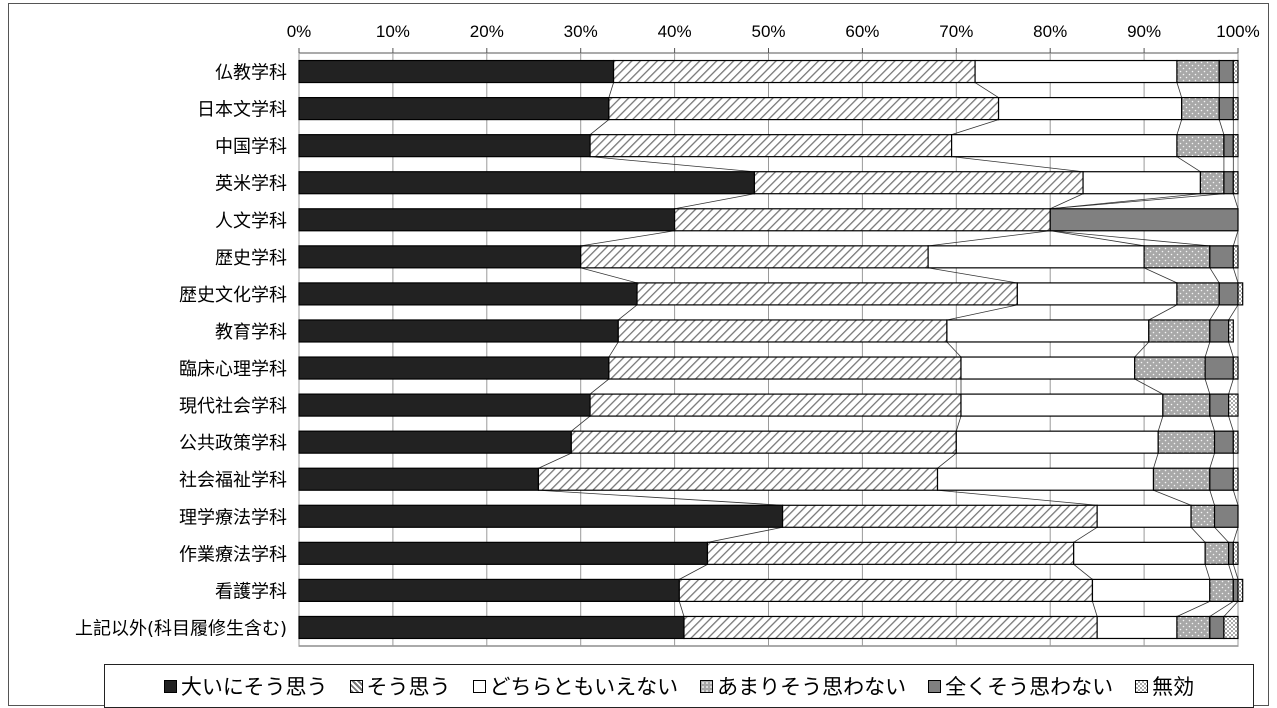 This screenshot has width=1277, height=708. What do you see at coordinates (862, 31) in the screenshot?
I see `x-tick-label: 60%` at bounding box center [862, 31].